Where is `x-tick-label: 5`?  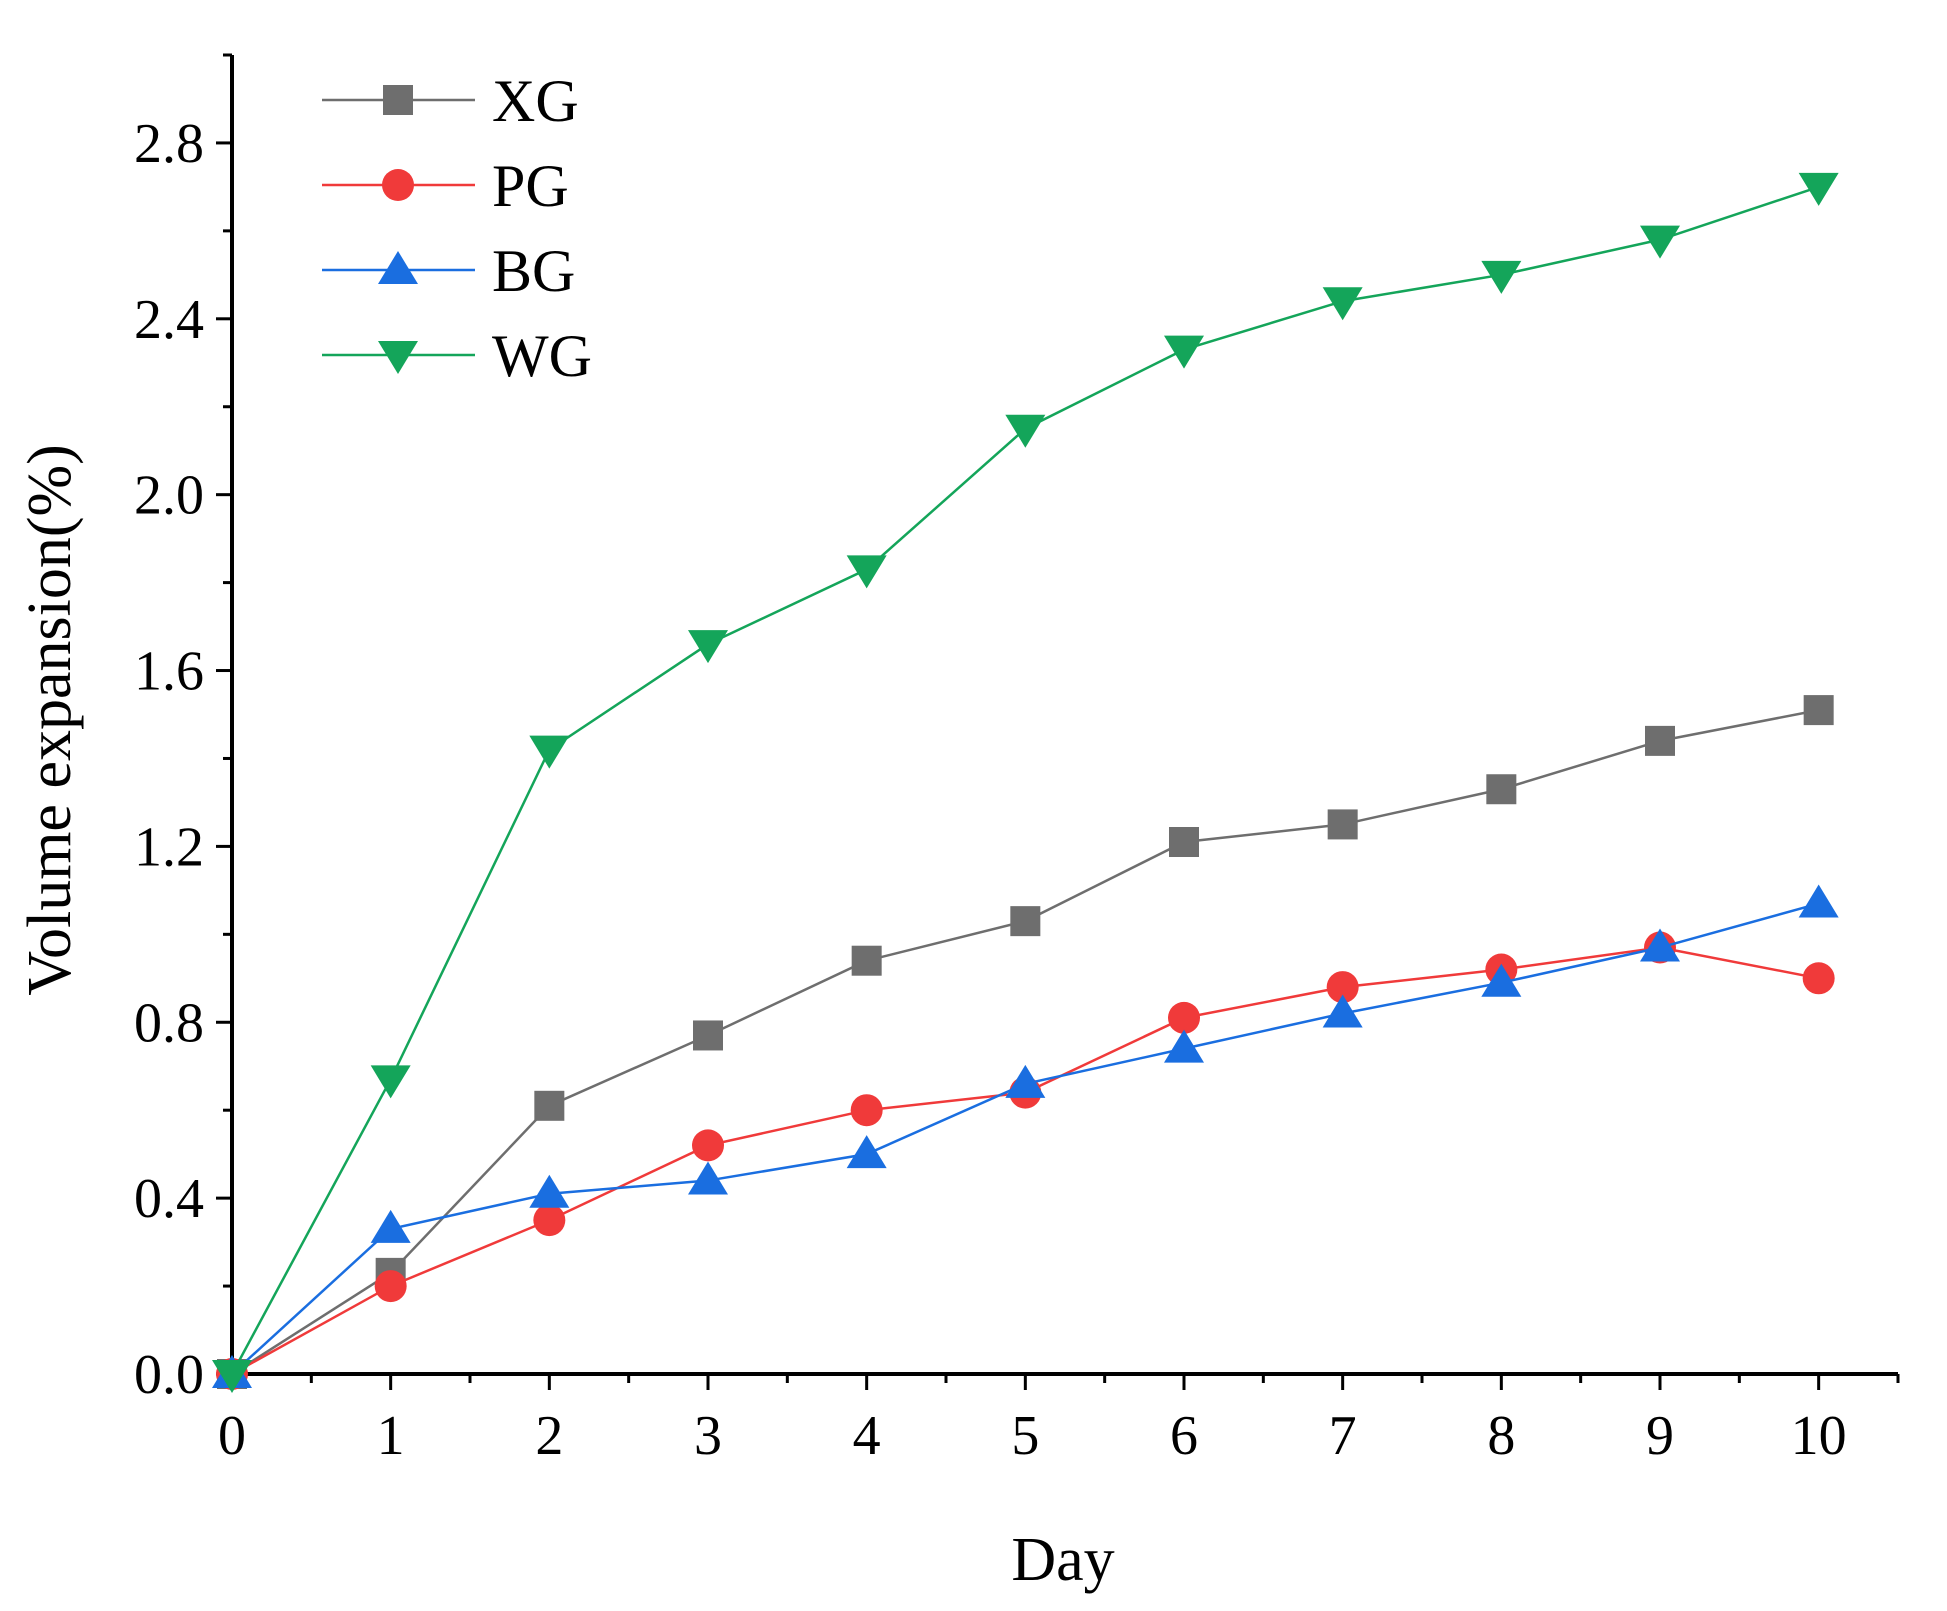
x-tick-label: 5 is located at coordinates (1025, 1436).